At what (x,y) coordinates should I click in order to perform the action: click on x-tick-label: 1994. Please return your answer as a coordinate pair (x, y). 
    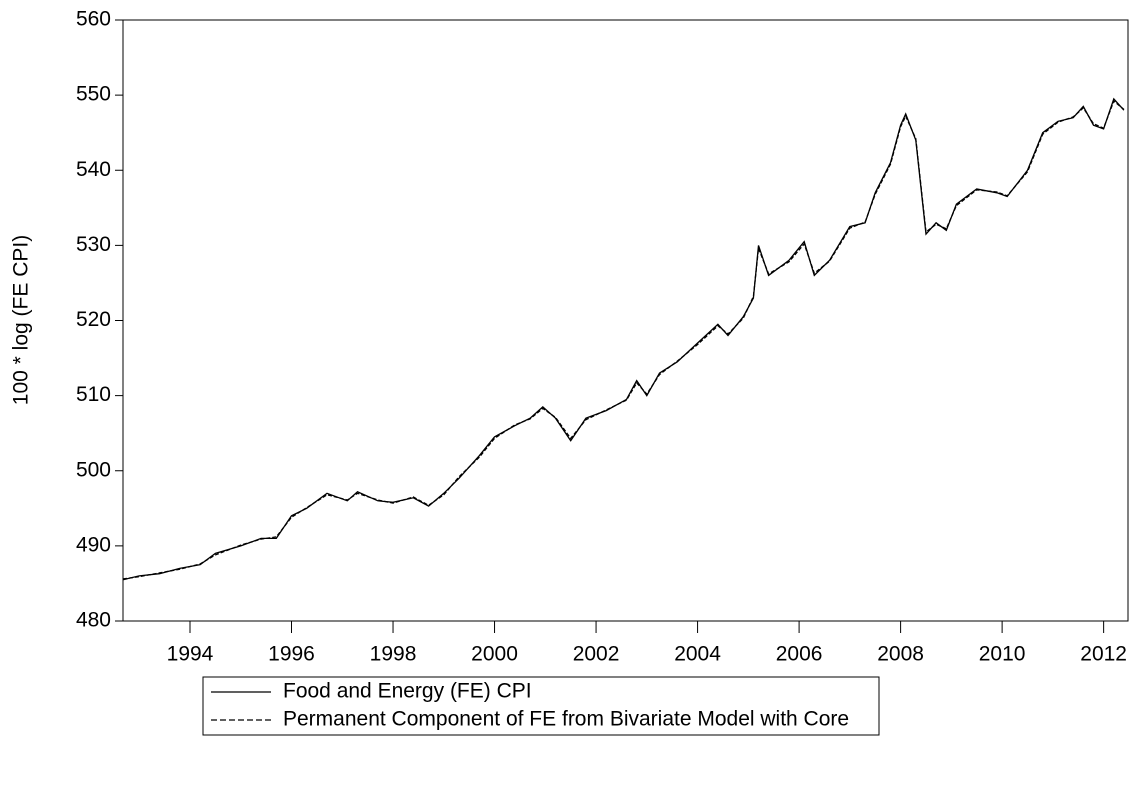
    Looking at the image, I should click on (190, 654).